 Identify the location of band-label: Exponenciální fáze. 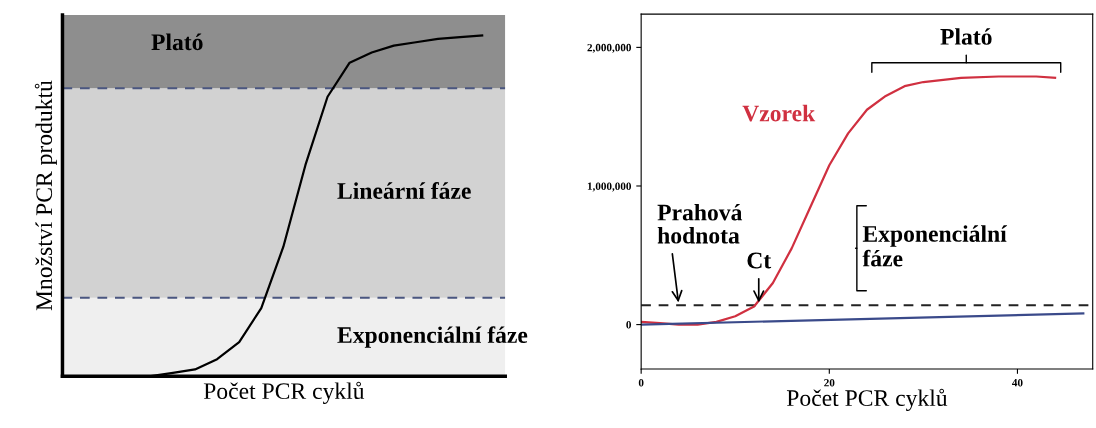
(432, 337).